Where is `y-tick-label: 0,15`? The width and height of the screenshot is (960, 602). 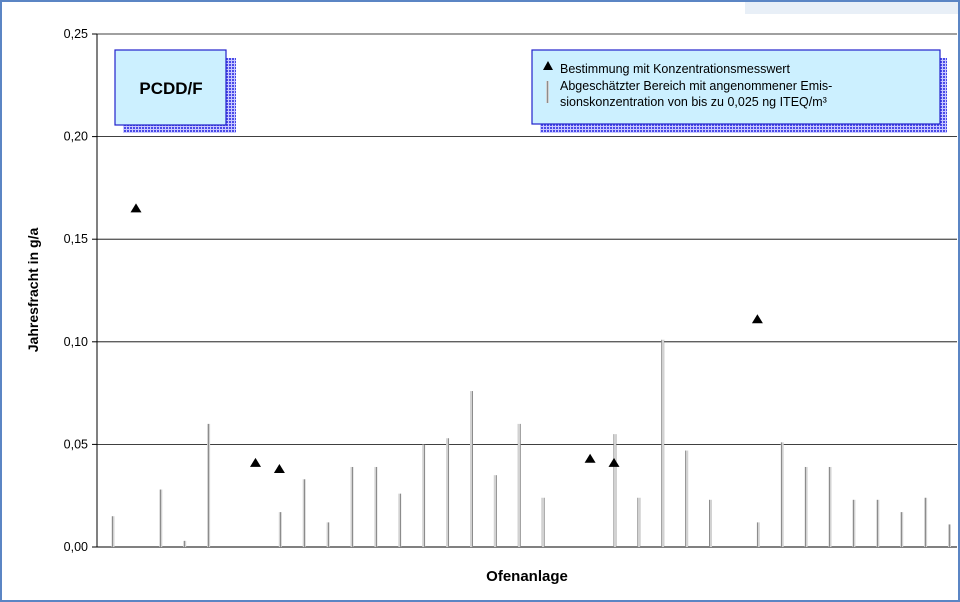 y-tick-label: 0,15 is located at coordinates (76, 239).